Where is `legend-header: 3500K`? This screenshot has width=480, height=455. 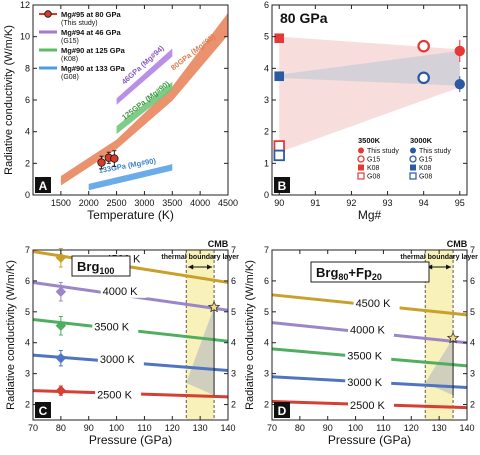
legend-header: 3500K is located at coordinates (369, 140).